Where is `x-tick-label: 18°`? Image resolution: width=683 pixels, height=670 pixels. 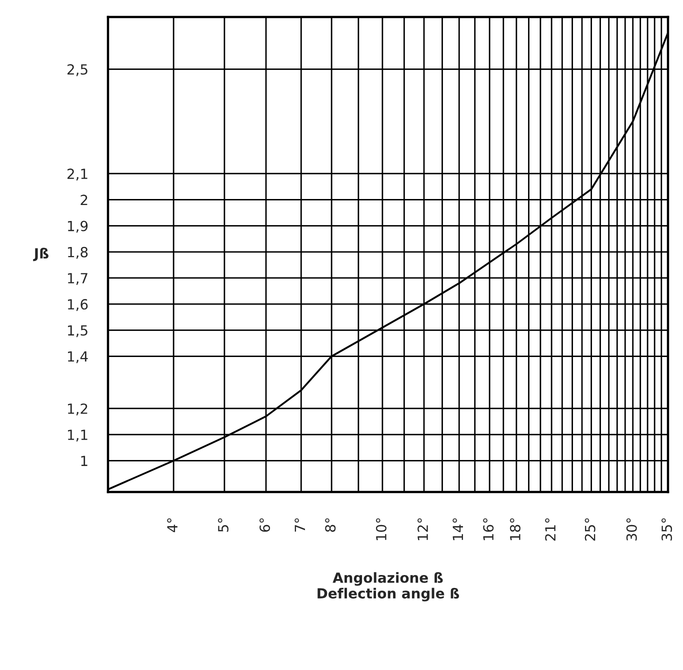 x-tick-label: 18° is located at coordinates (515, 529).